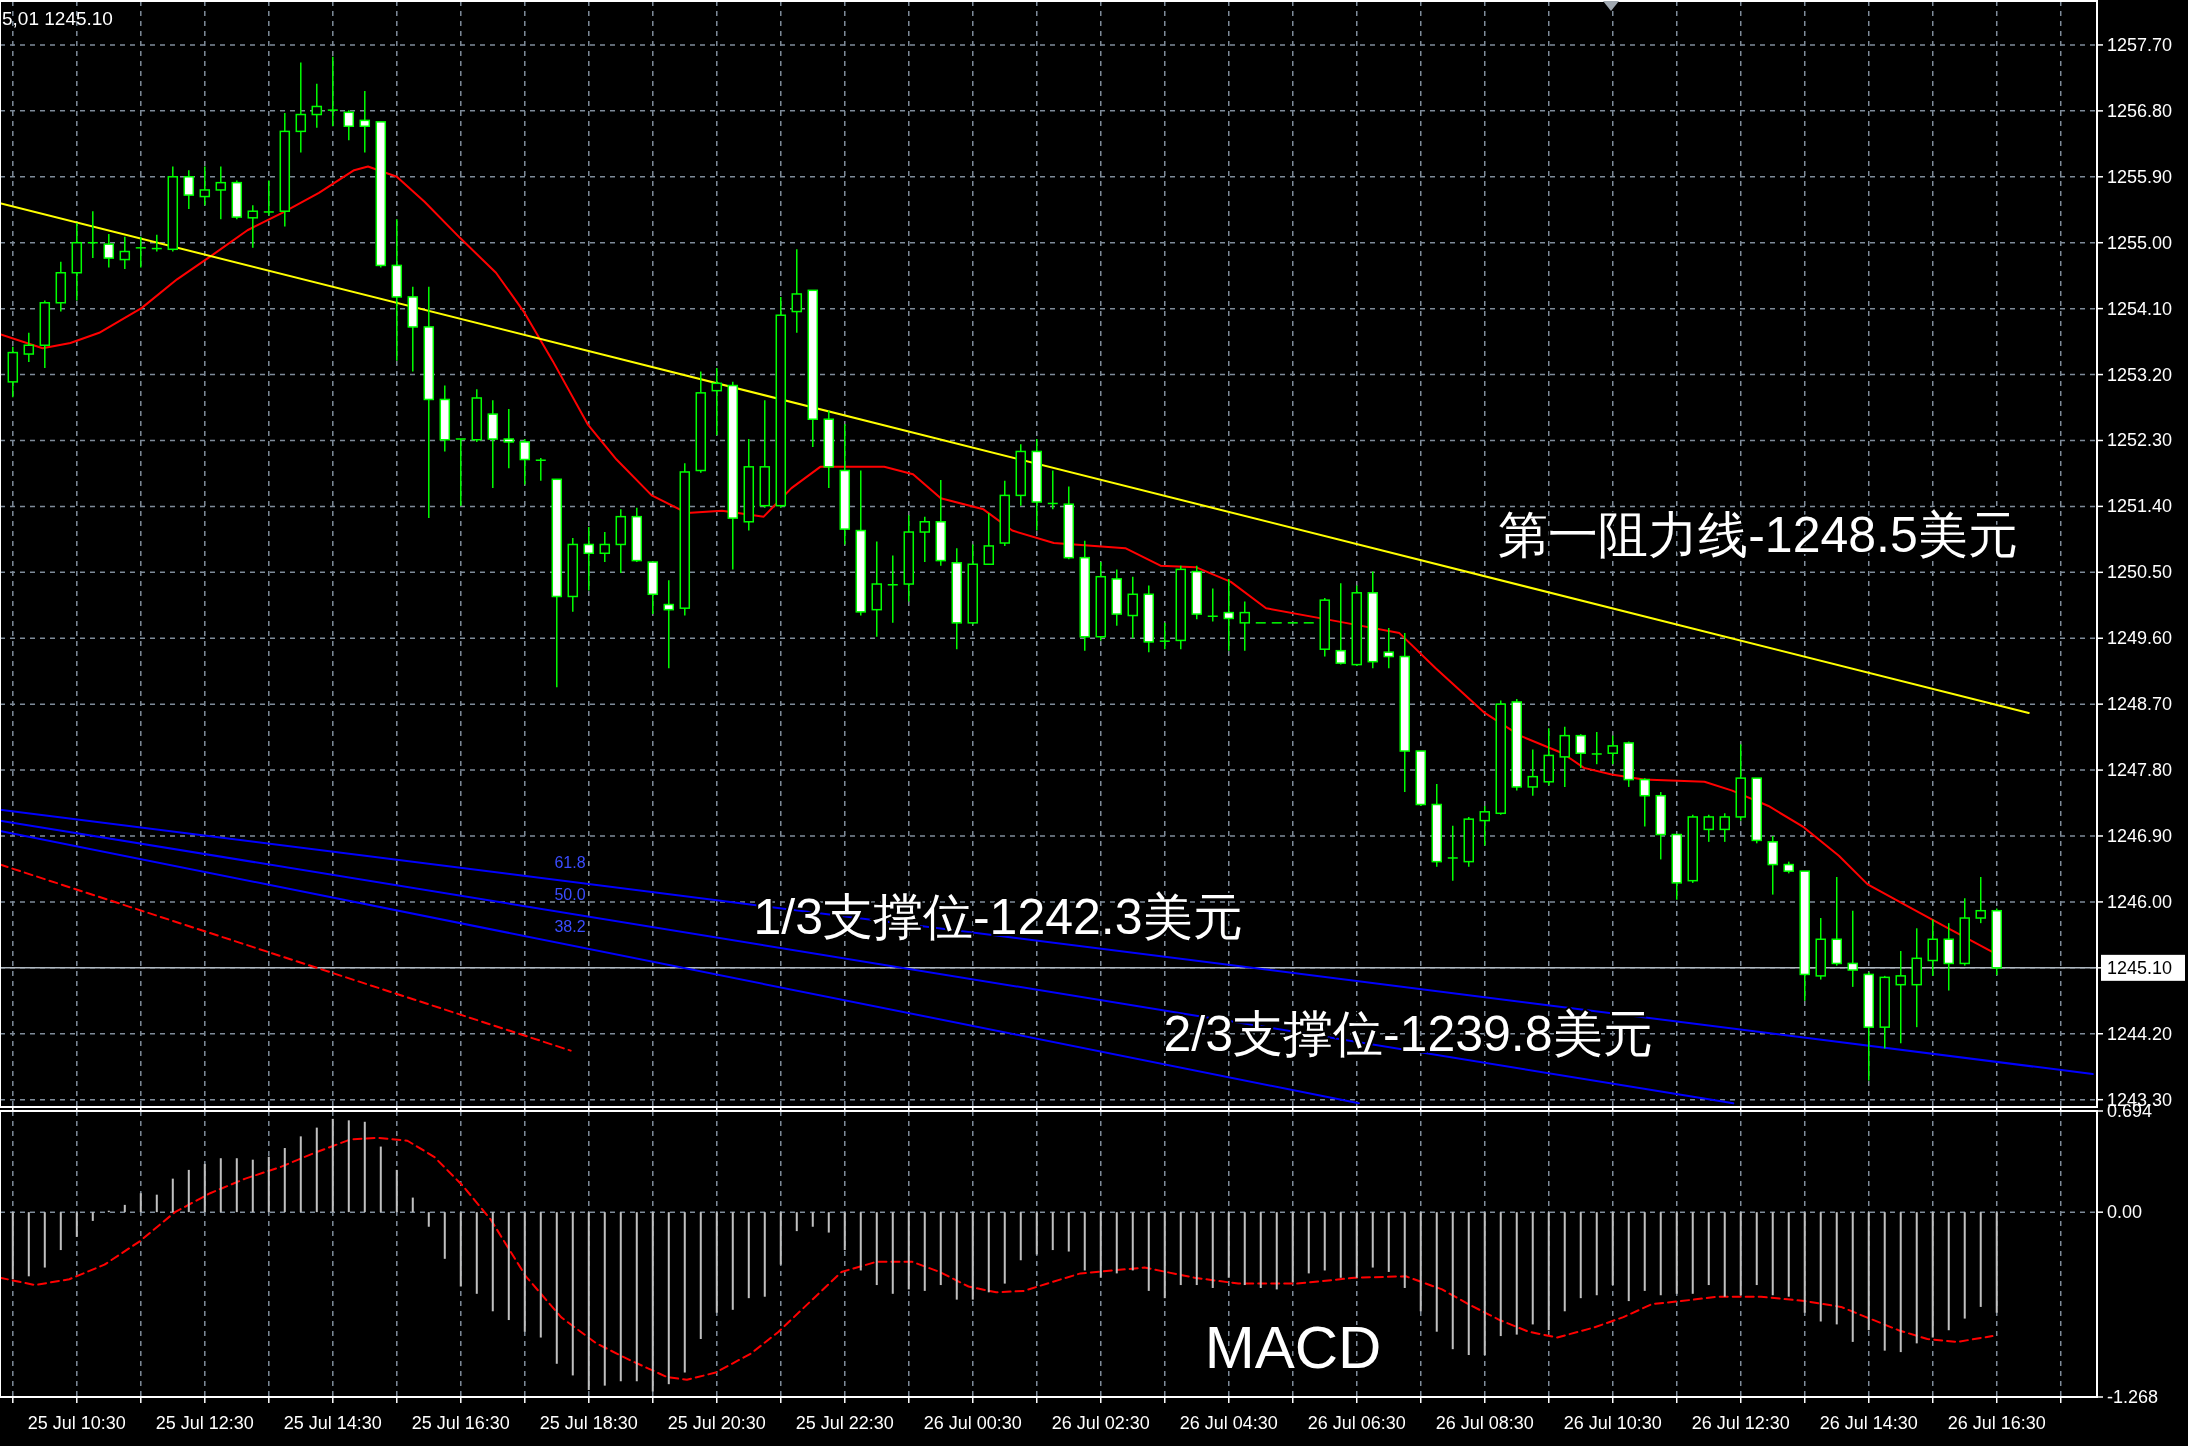 This screenshot has width=2188, height=1446. What do you see at coordinates (2140, 901) in the screenshot?
I see `y-tick-label: 1246.00` at bounding box center [2140, 901].